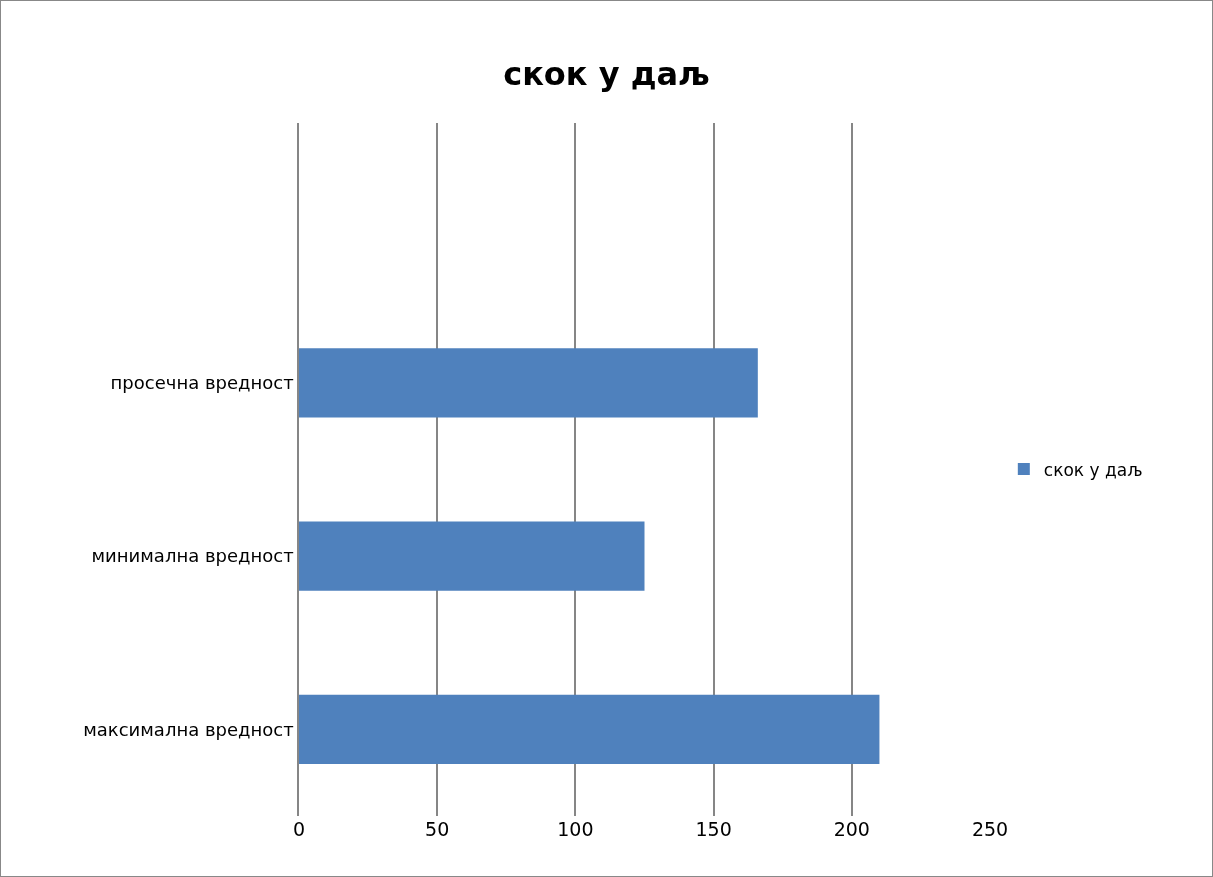  Describe the element at coordinates (713, 829) in the screenshot. I see `x-tick-label: 150` at that location.